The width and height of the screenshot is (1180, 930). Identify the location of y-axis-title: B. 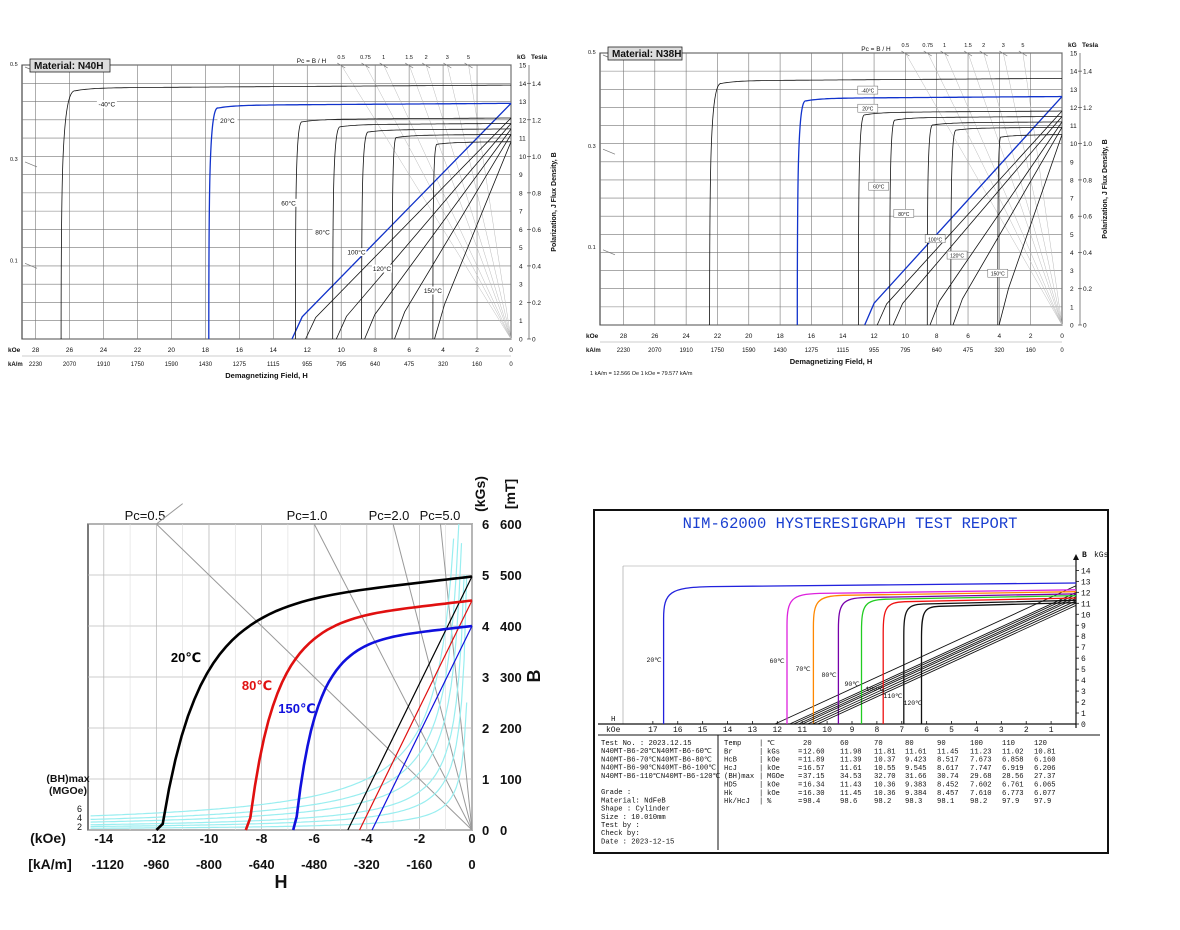
(534, 676).